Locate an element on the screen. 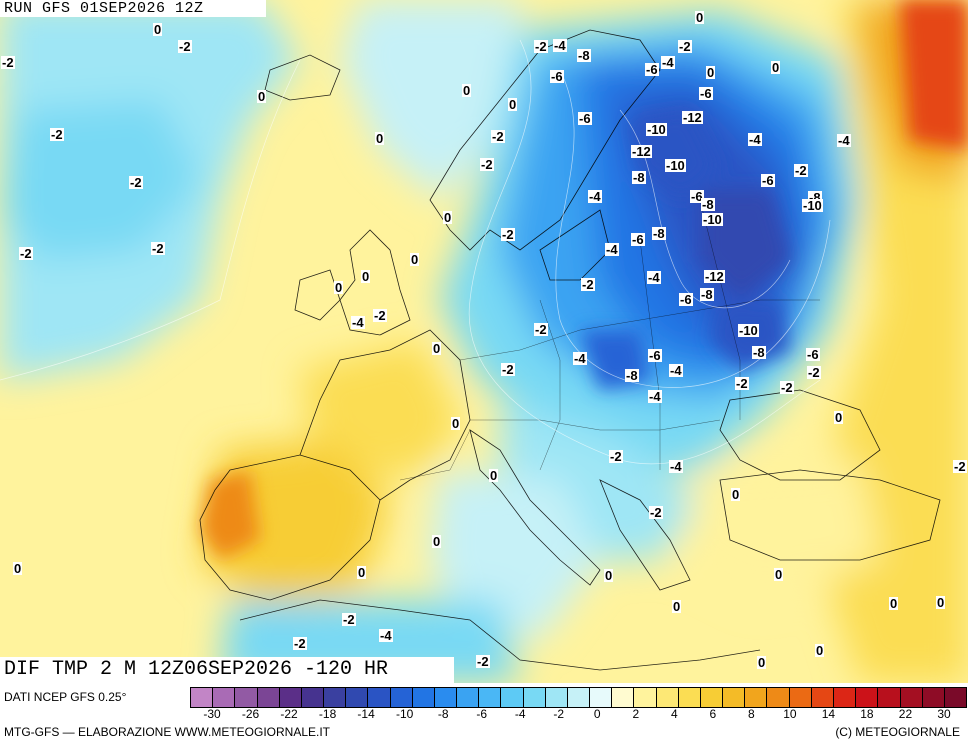 This screenshot has width=968, height=745. color-scale-tick-label: 2 is located at coordinates (636, 714).